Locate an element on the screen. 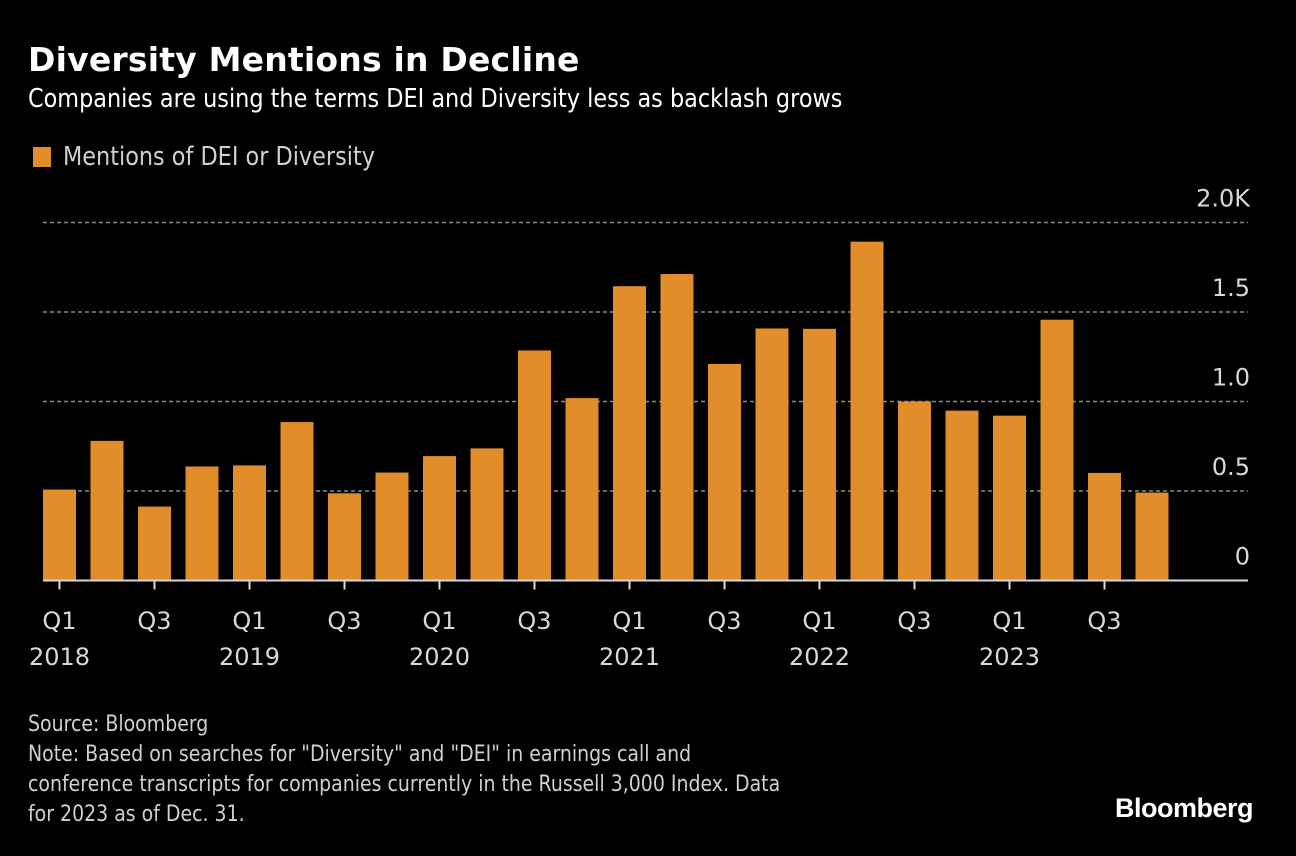 This screenshot has width=1296, height=856. bloomberg-logo: Bloomberg is located at coordinates (1184, 808).